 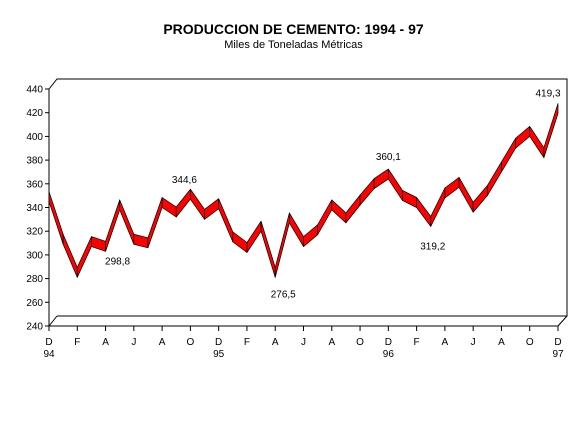 What do you see at coordinates (293, 45) in the screenshot?
I see `chart-subtitle: Miles de Toneladas Métricas` at bounding box center [293, 45].